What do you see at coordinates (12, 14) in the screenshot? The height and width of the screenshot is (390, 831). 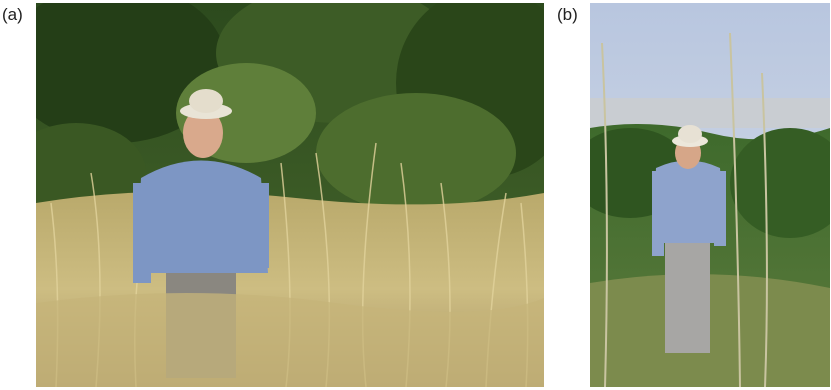 I see `panel-label-a: (a)` at bounding box center [12, 14].